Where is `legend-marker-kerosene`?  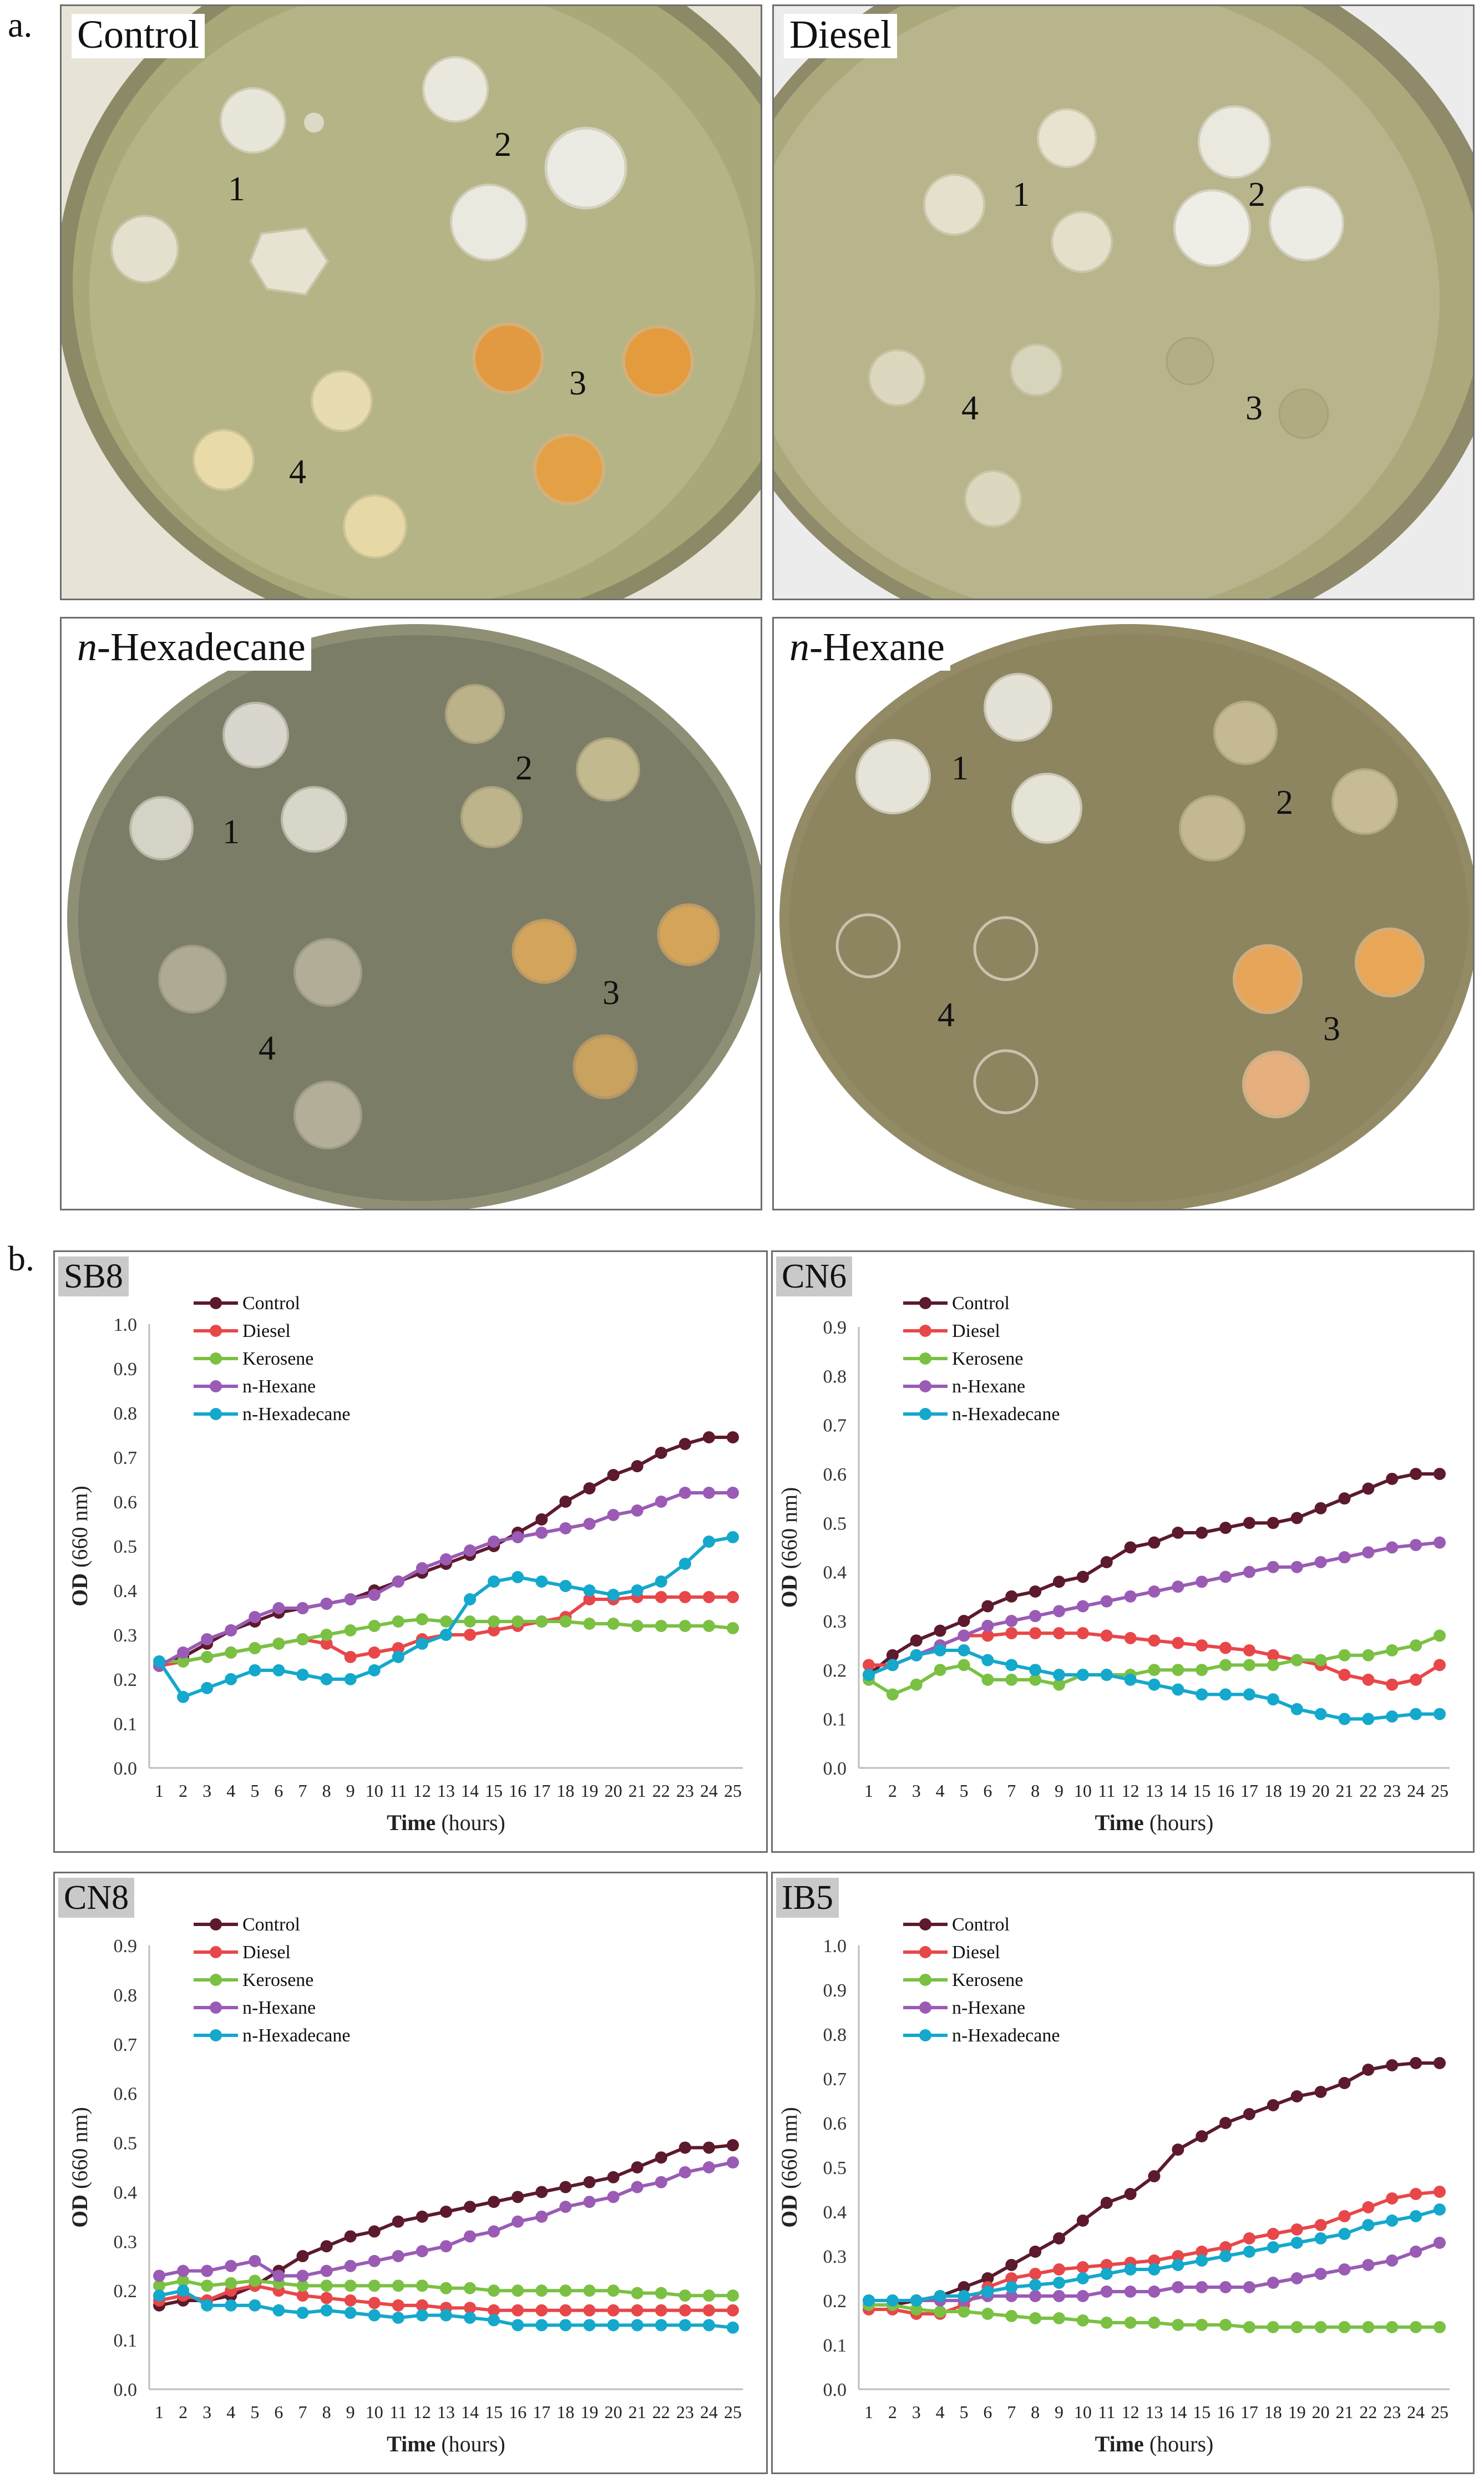 legend-marker-kerosene is located at coordinates (925, 1358).